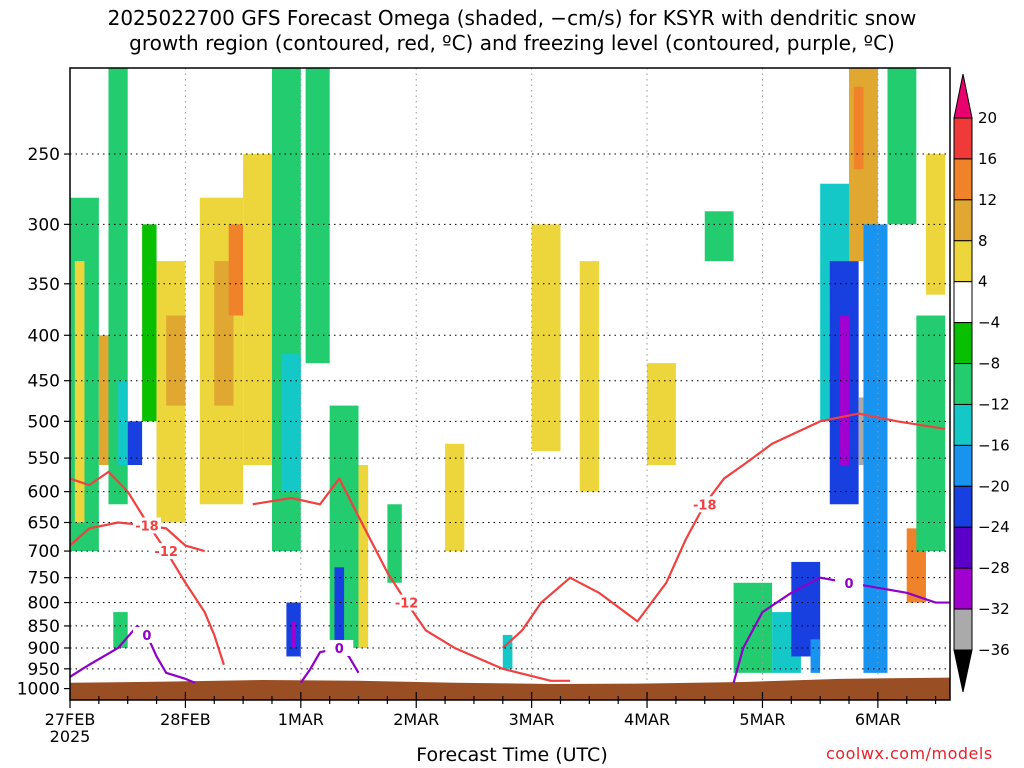  Describe the element at coordinates (981, 383) in the screenshot. I see `colorbar: 20 16 12 8 4 −4 −8 −12 −16 −20 −24 −28 −32 −36` at that location.